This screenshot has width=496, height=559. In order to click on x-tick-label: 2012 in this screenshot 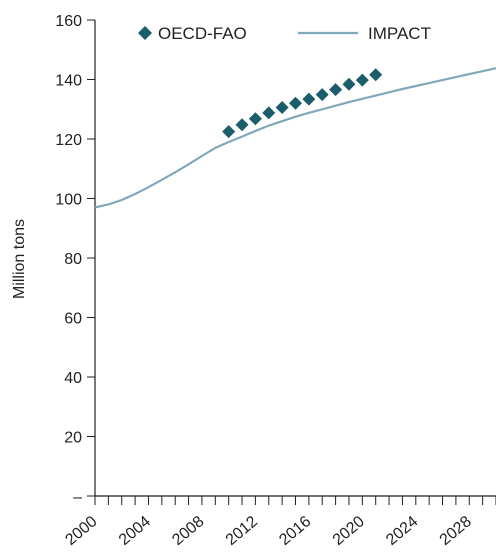, I will do `click(242, 531)`.